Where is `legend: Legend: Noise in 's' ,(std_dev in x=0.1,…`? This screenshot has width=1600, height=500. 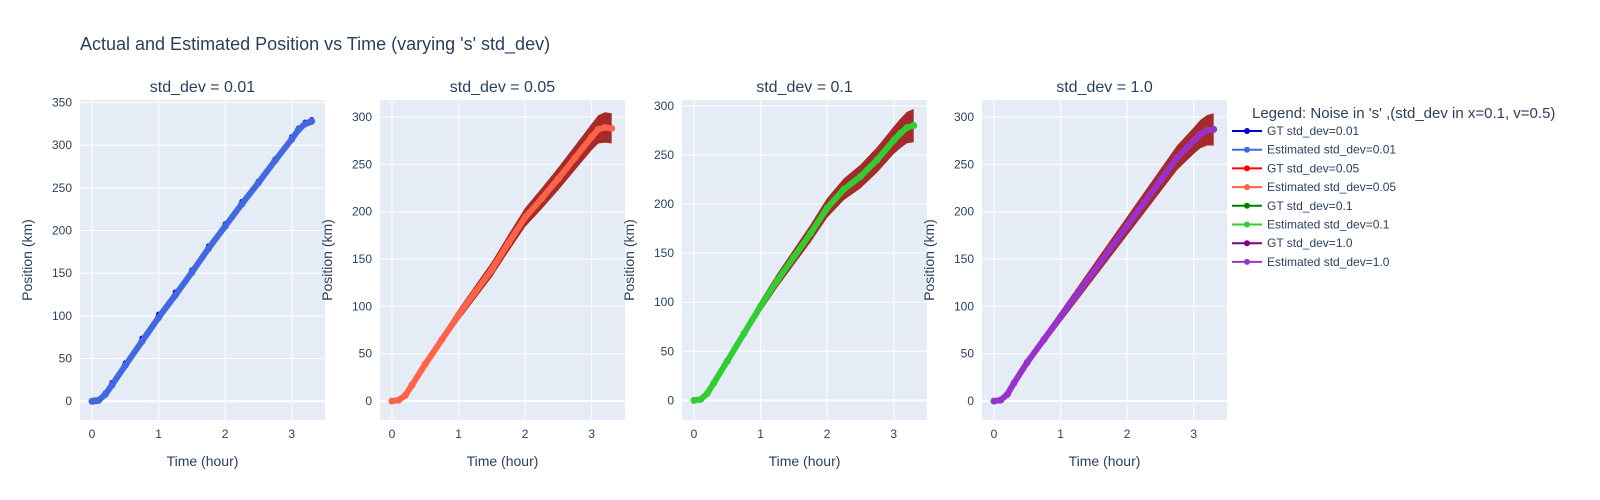 legend: Legend: Noise in 's' ,(std_dev in x=0.1,… is located at coordinates (1393, 187).